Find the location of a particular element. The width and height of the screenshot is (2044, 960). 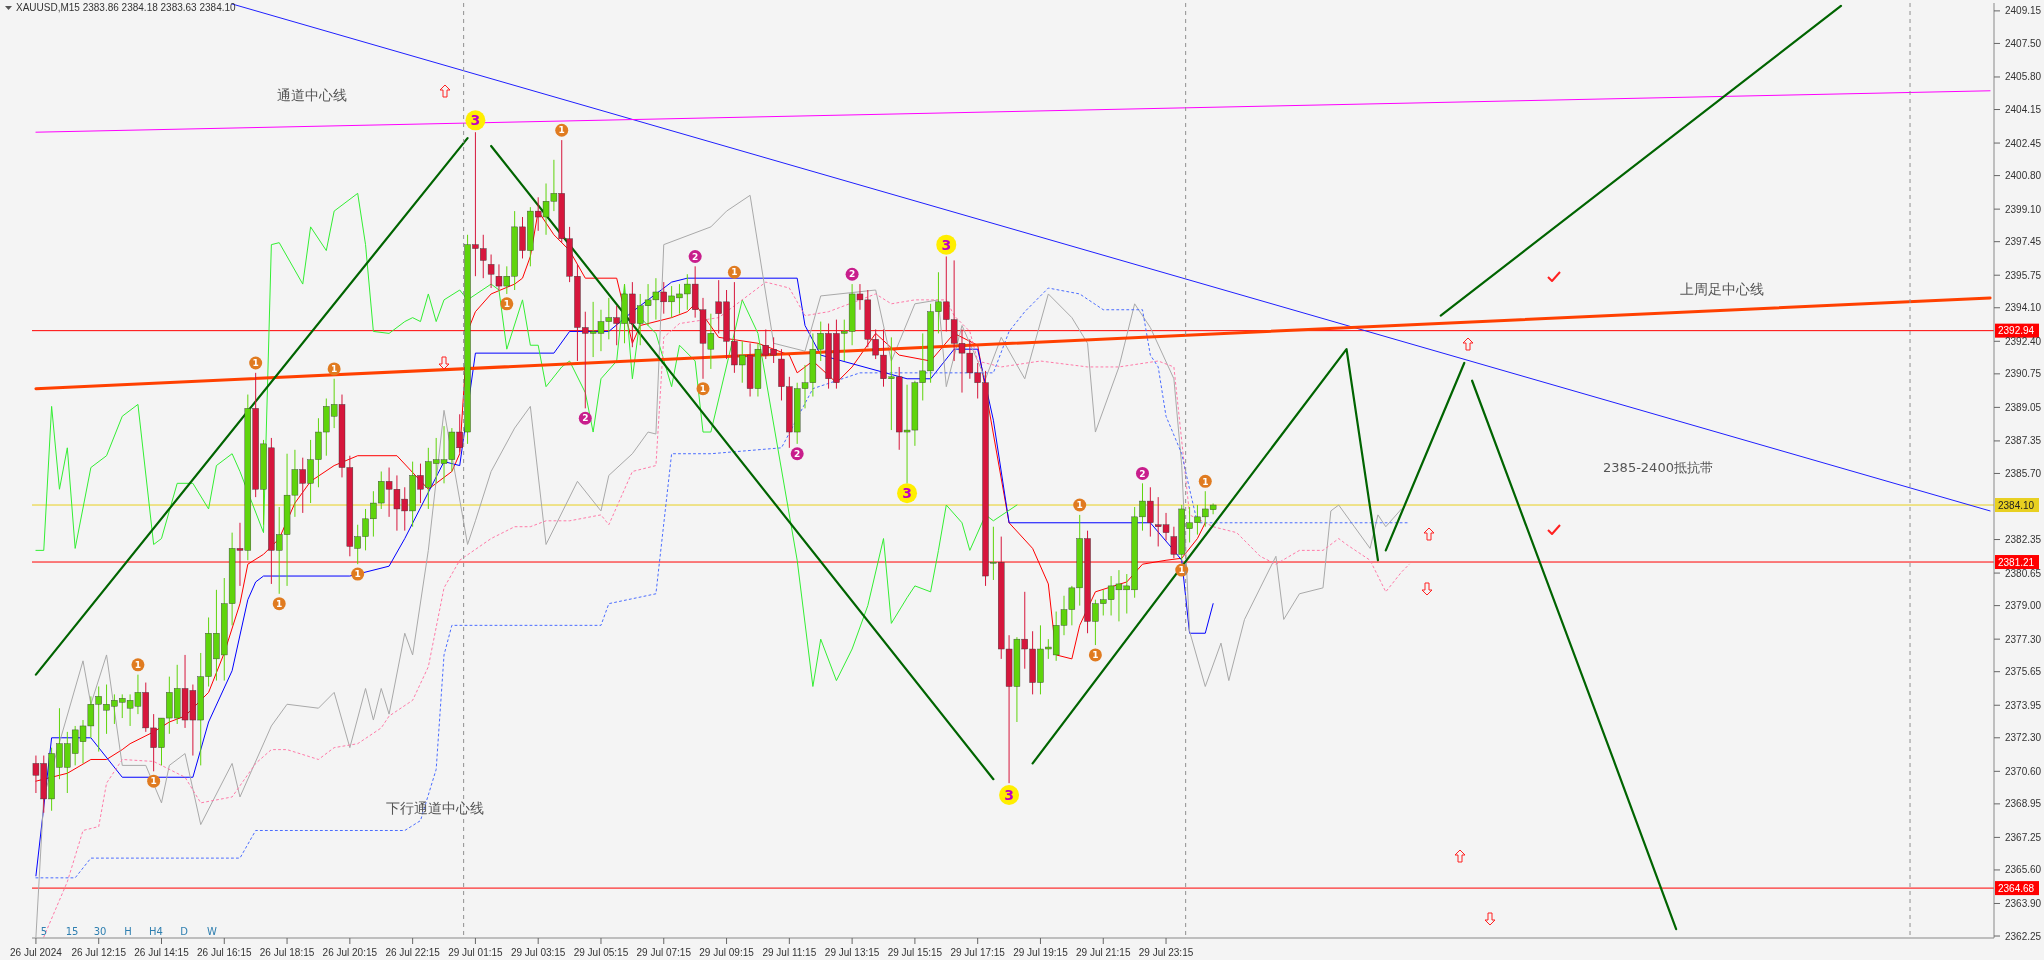

y-tick-label: 2385.70 is located at coordinates (2023, 473).